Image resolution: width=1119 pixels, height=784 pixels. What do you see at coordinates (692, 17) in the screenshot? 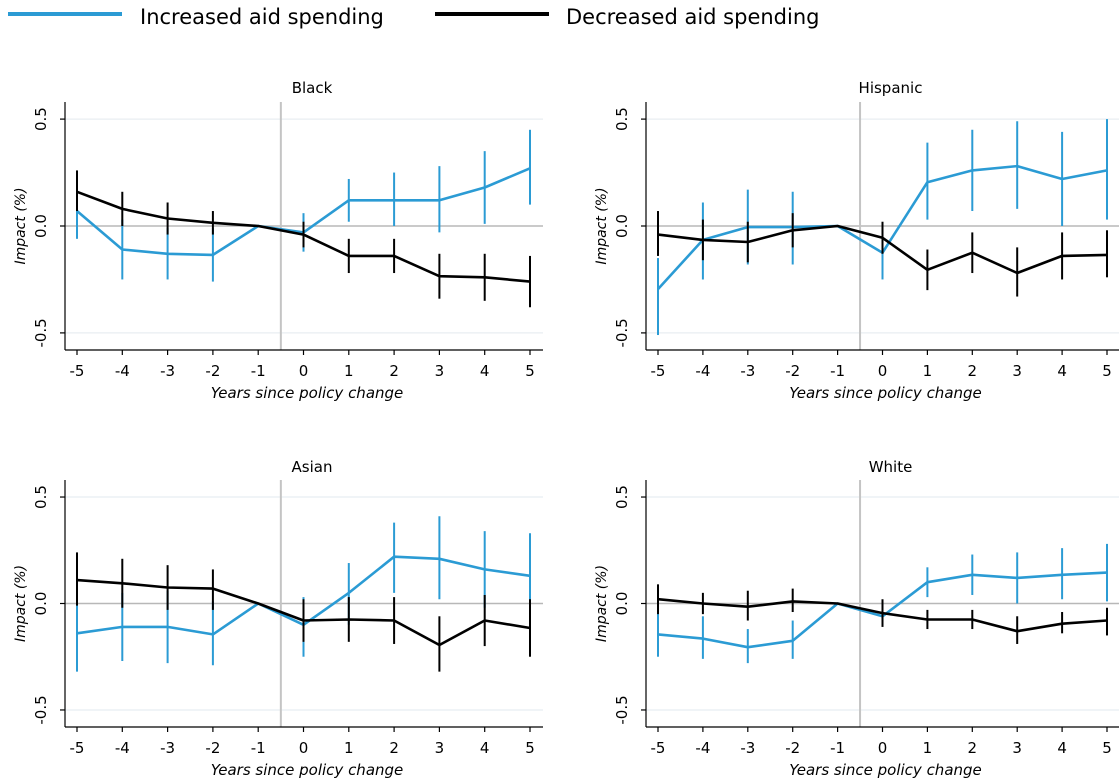
I see `legend-label: Decreased aid spending` at bounding box center [692, 17].